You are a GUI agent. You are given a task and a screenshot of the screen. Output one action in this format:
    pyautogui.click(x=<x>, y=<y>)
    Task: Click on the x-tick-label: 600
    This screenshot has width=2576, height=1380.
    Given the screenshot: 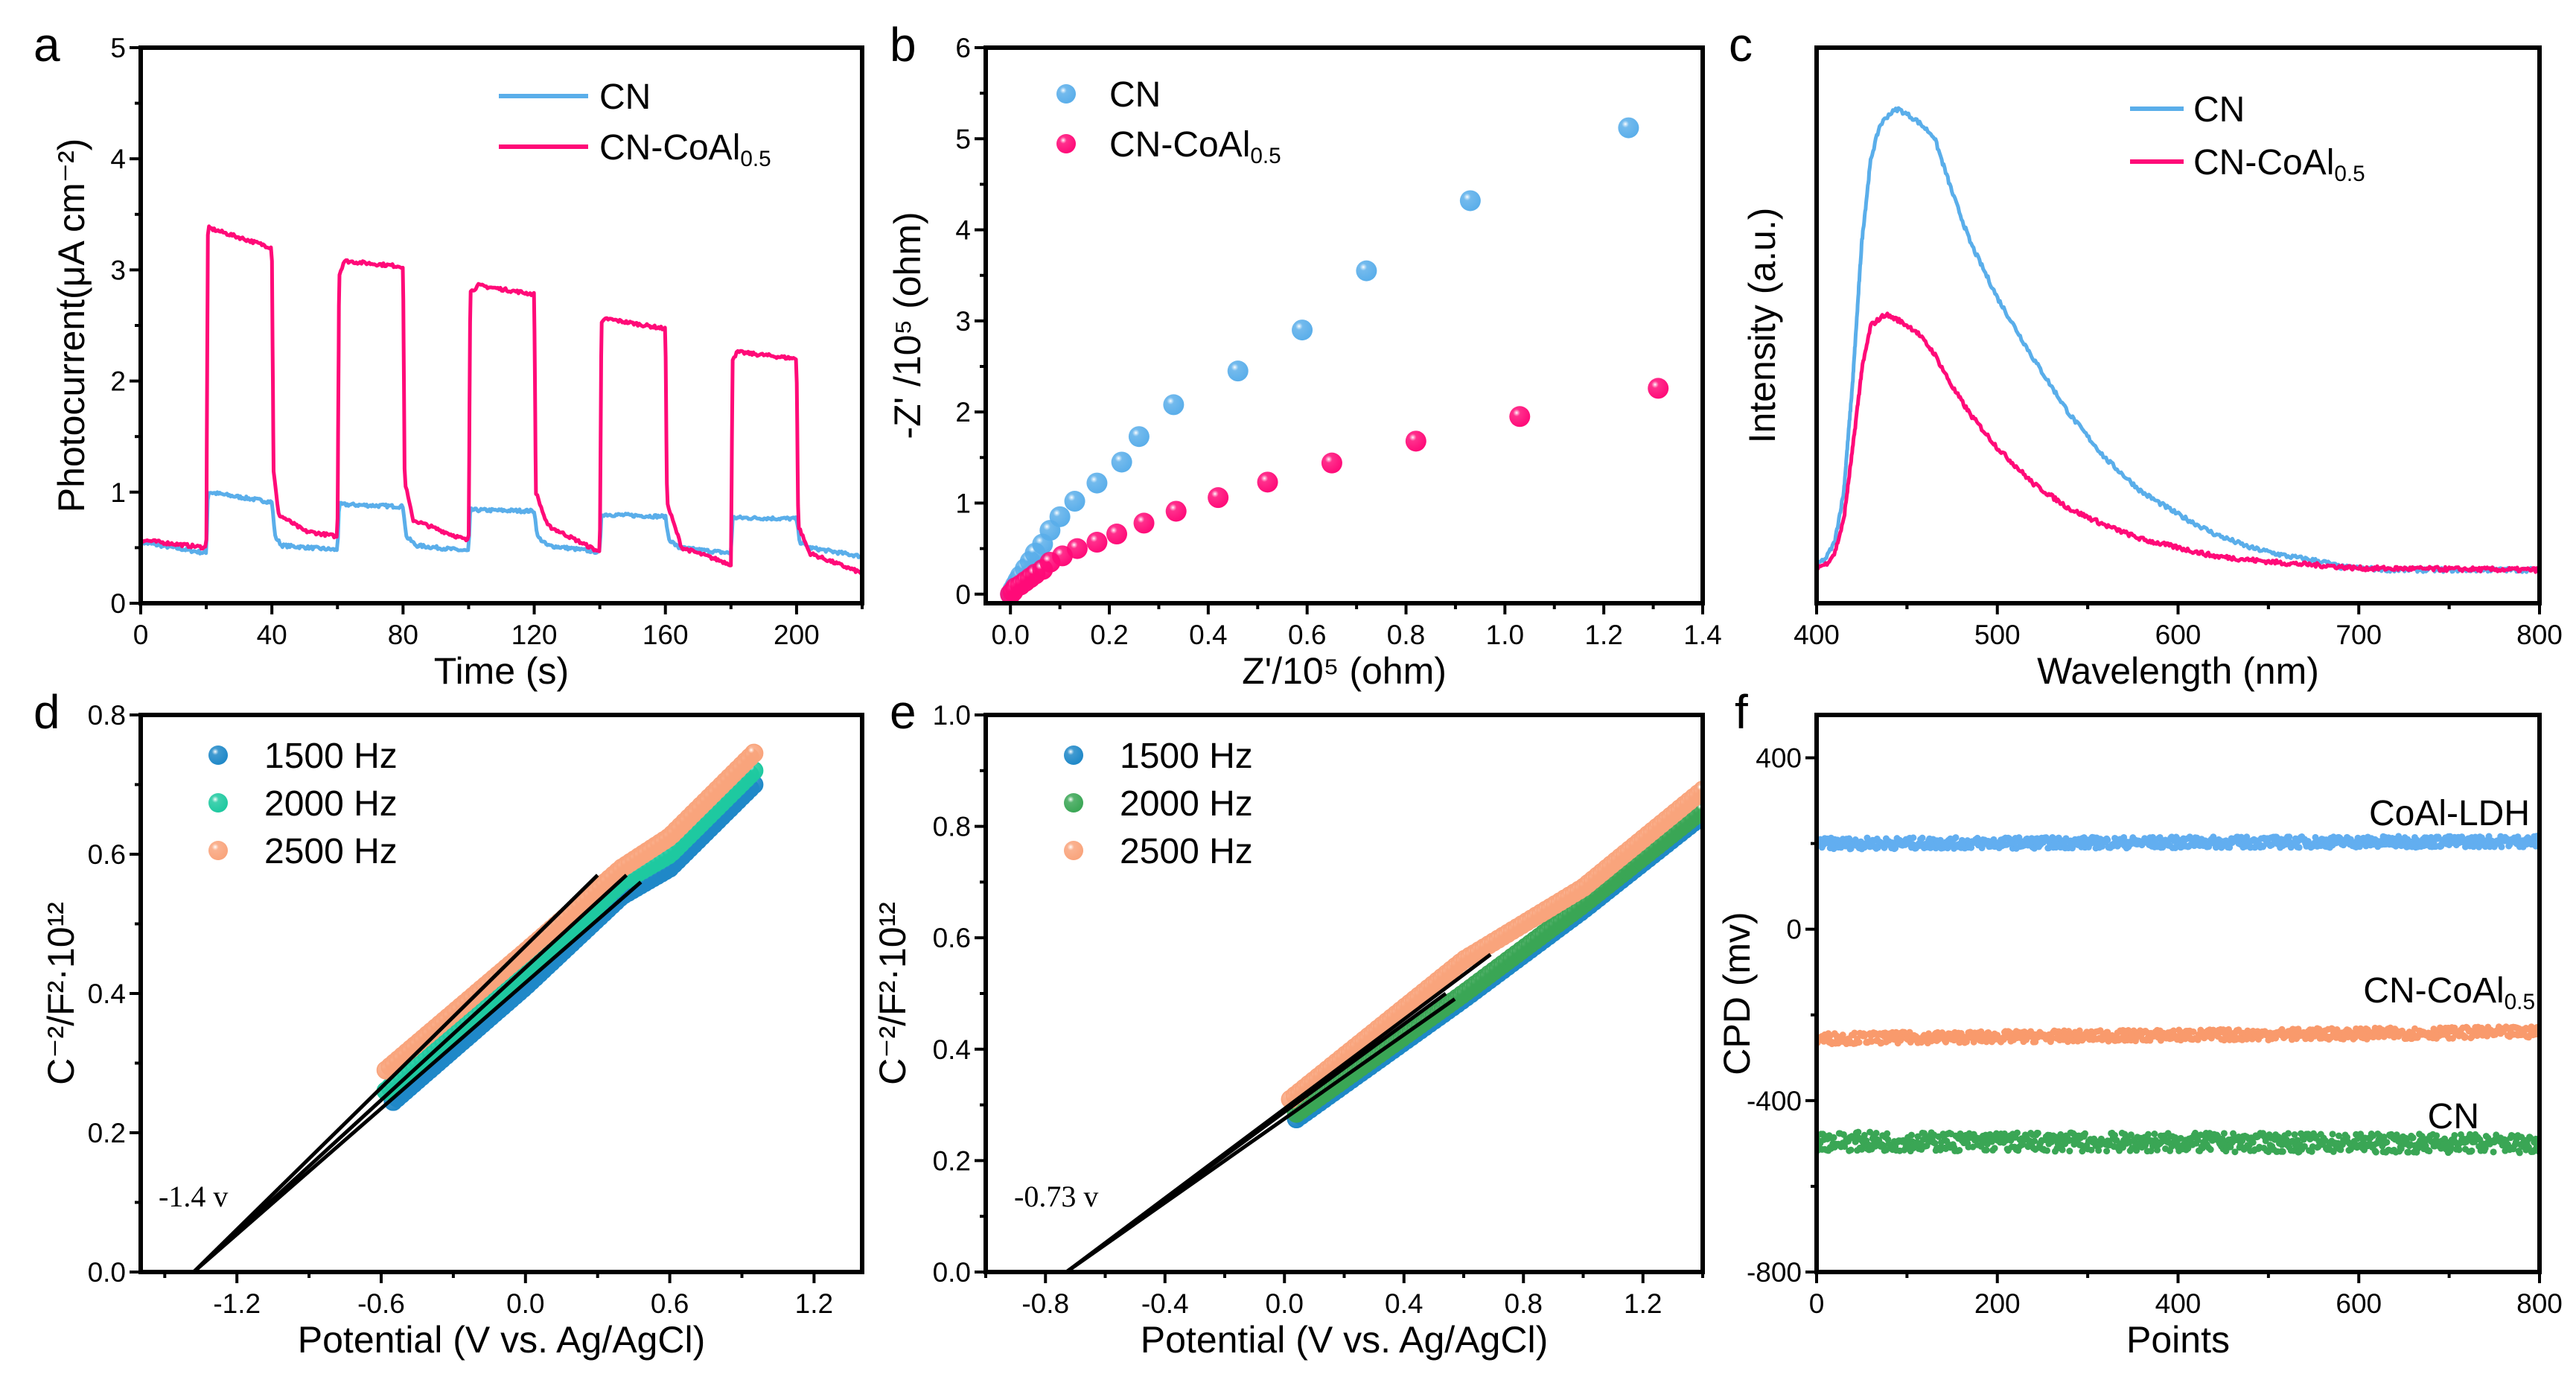 What is the action you would take?
    pyautogui.click(x=2359, y=1304)
    